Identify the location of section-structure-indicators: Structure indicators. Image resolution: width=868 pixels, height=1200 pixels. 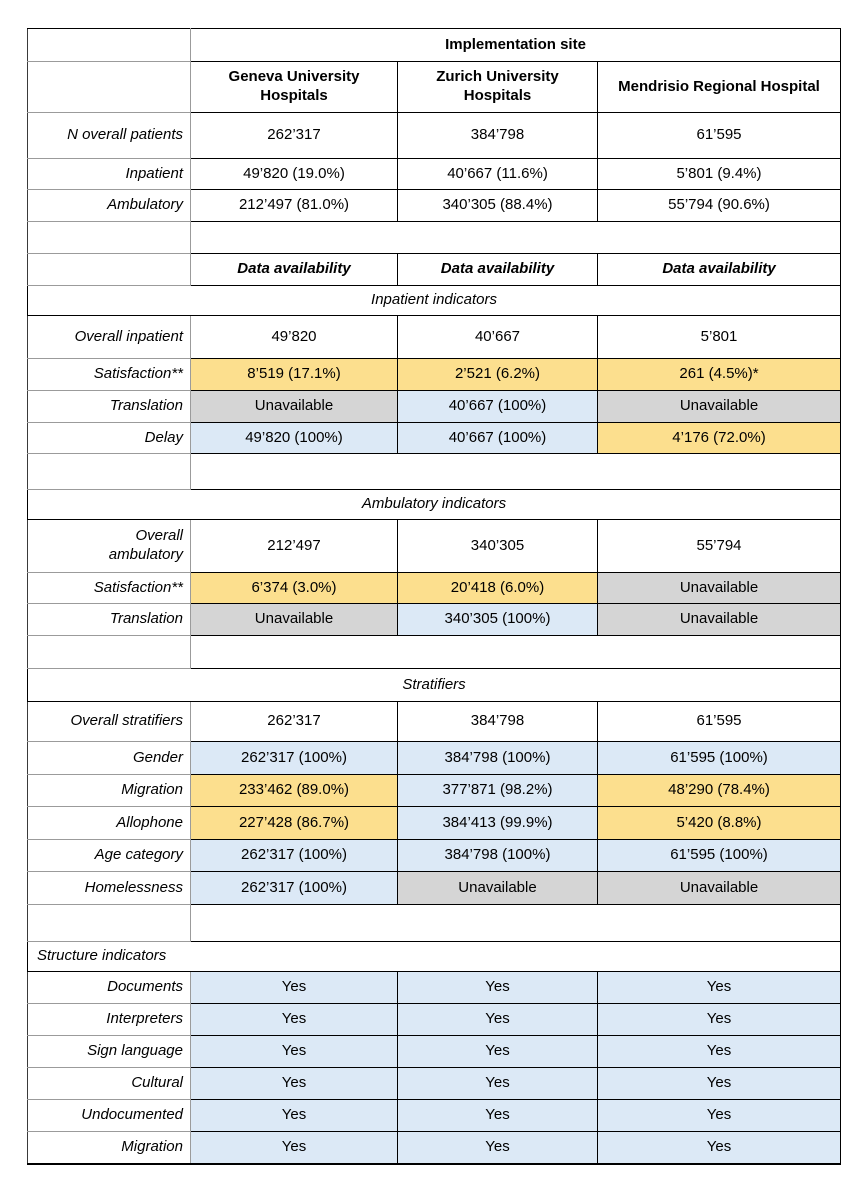
(434, 956).